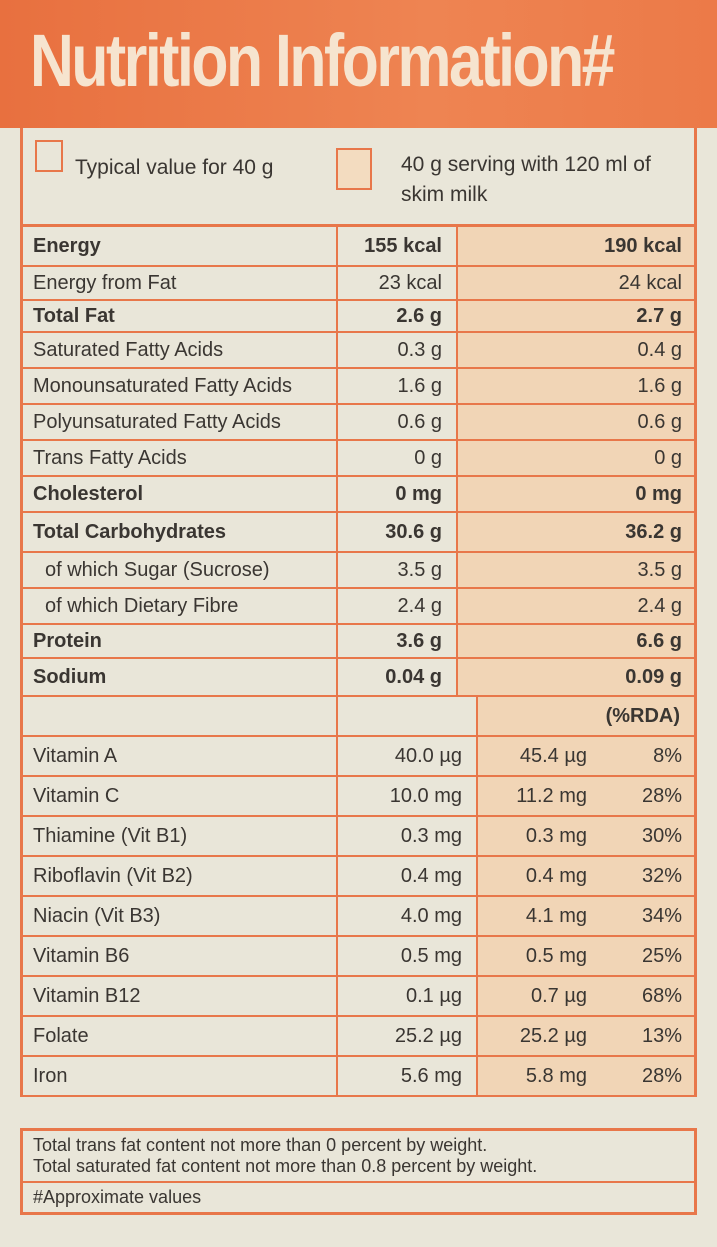 The height and width of the screenshot is (1247, 717). What do you see at coordinates (396, 350) in the screenshot?
I see `nutrient-value-typical: 0.3 g` at bounding box center [396, 350].